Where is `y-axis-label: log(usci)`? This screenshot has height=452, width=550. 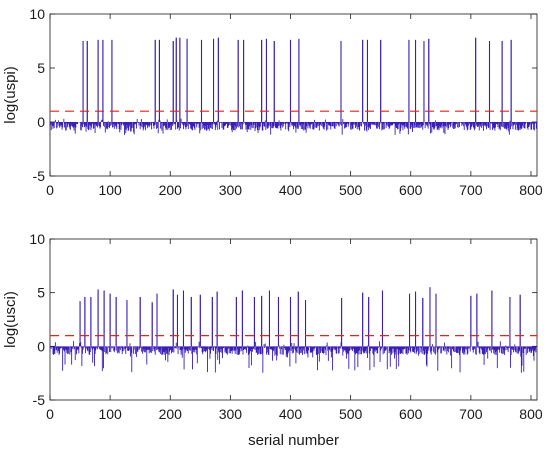
y-axis-label: log(usci) is located at coordinates (10, 319).